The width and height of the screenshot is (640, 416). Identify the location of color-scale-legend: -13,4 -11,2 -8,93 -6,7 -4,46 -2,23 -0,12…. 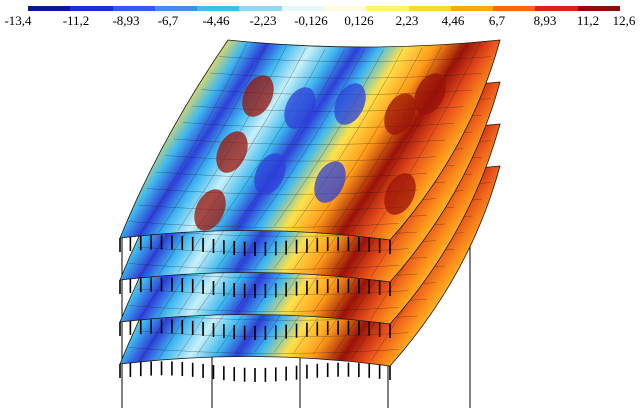
(320, 17).